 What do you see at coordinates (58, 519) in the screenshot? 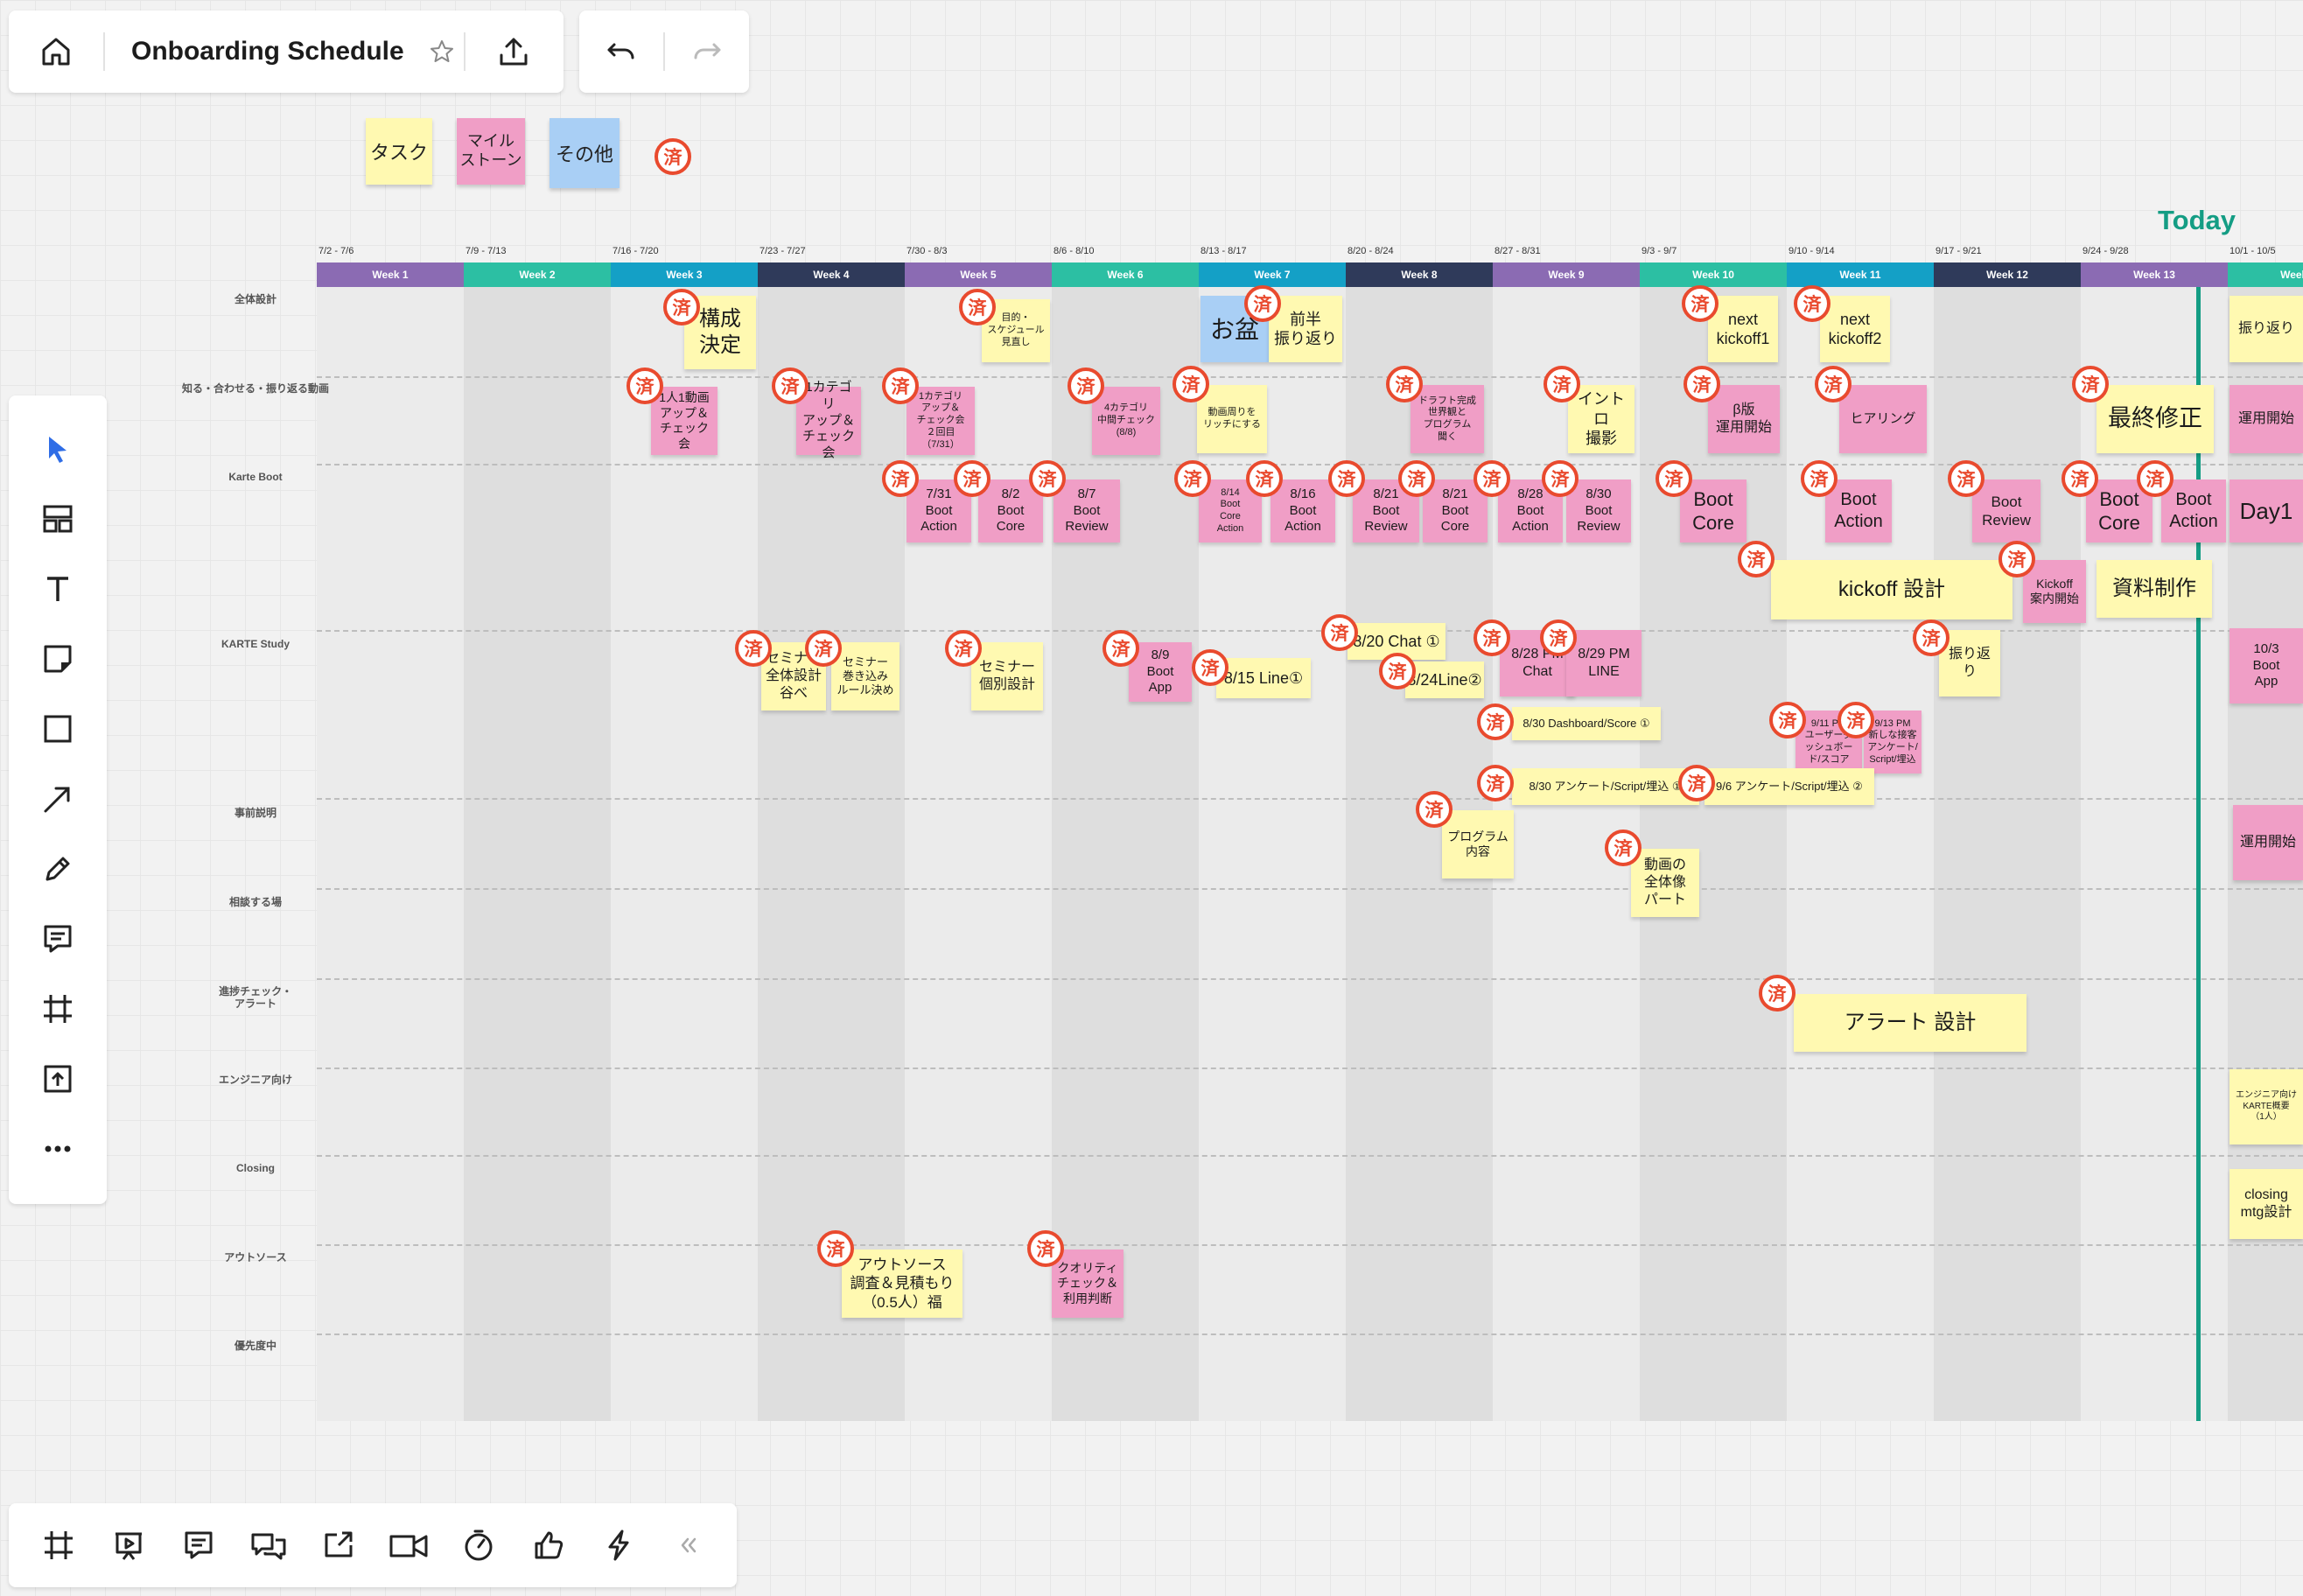
I see `templates-tool` at bounding box center [58, 519].